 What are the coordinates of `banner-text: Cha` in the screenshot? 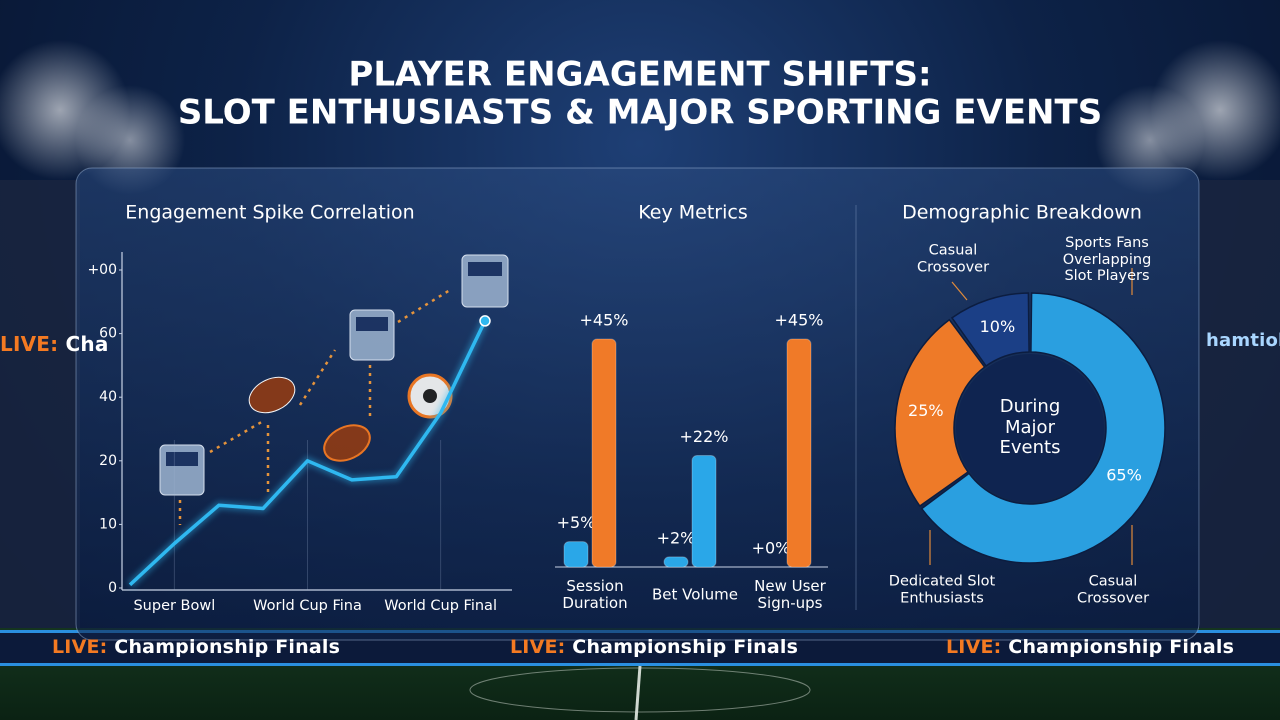 It's located at (87, 344).